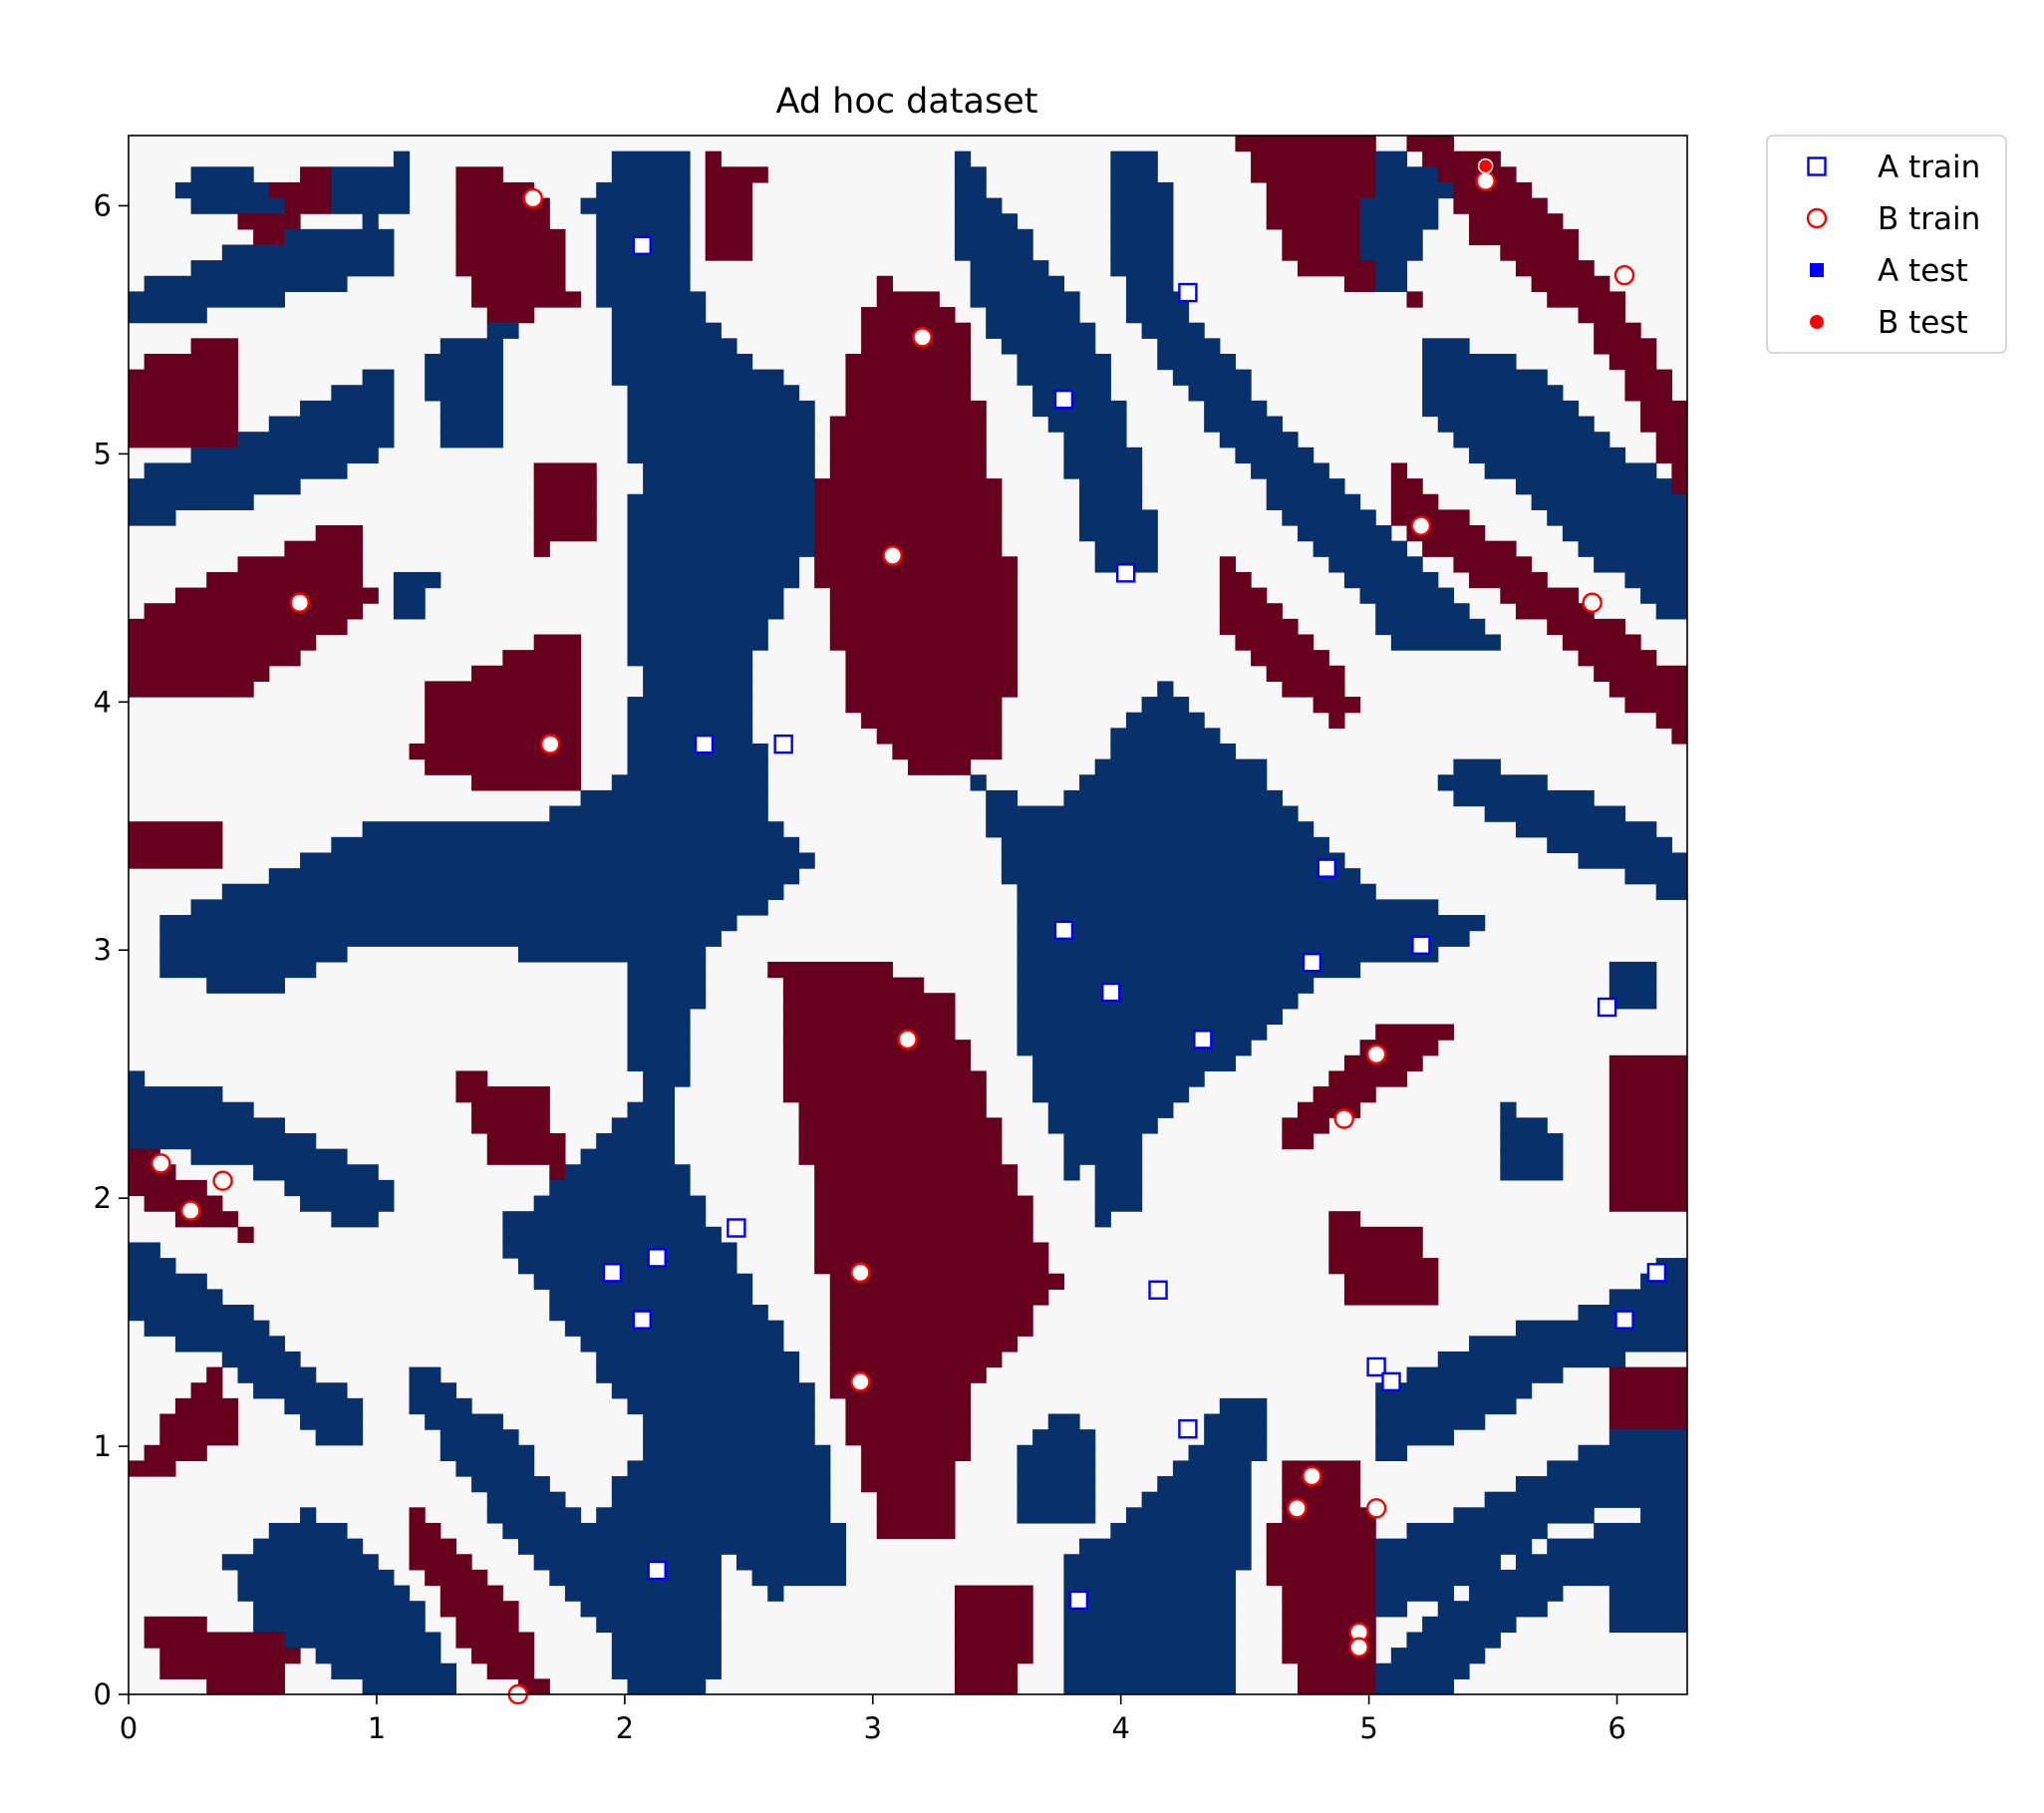 The height and width of the screenshot is (1813, 2044). What do you see at coordinates (873, 1728) in the screenshot?
I see `x-tick-label: 3` at bounding box center [873, 1728].